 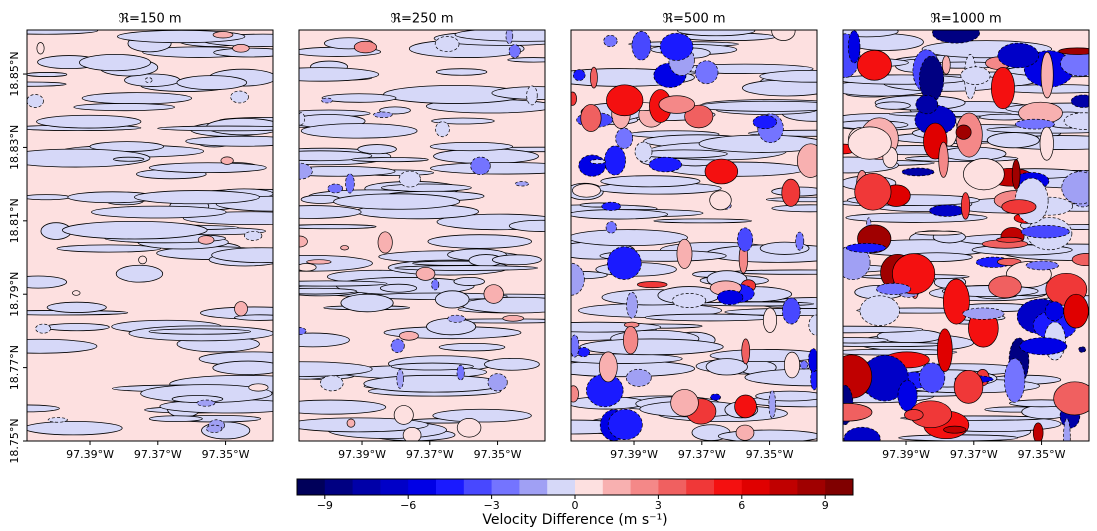 What do you see at coordinates (14, 367) in the screenshot?
I see `y-tick-label: 18.77°N` at bounding box center [14, 367].